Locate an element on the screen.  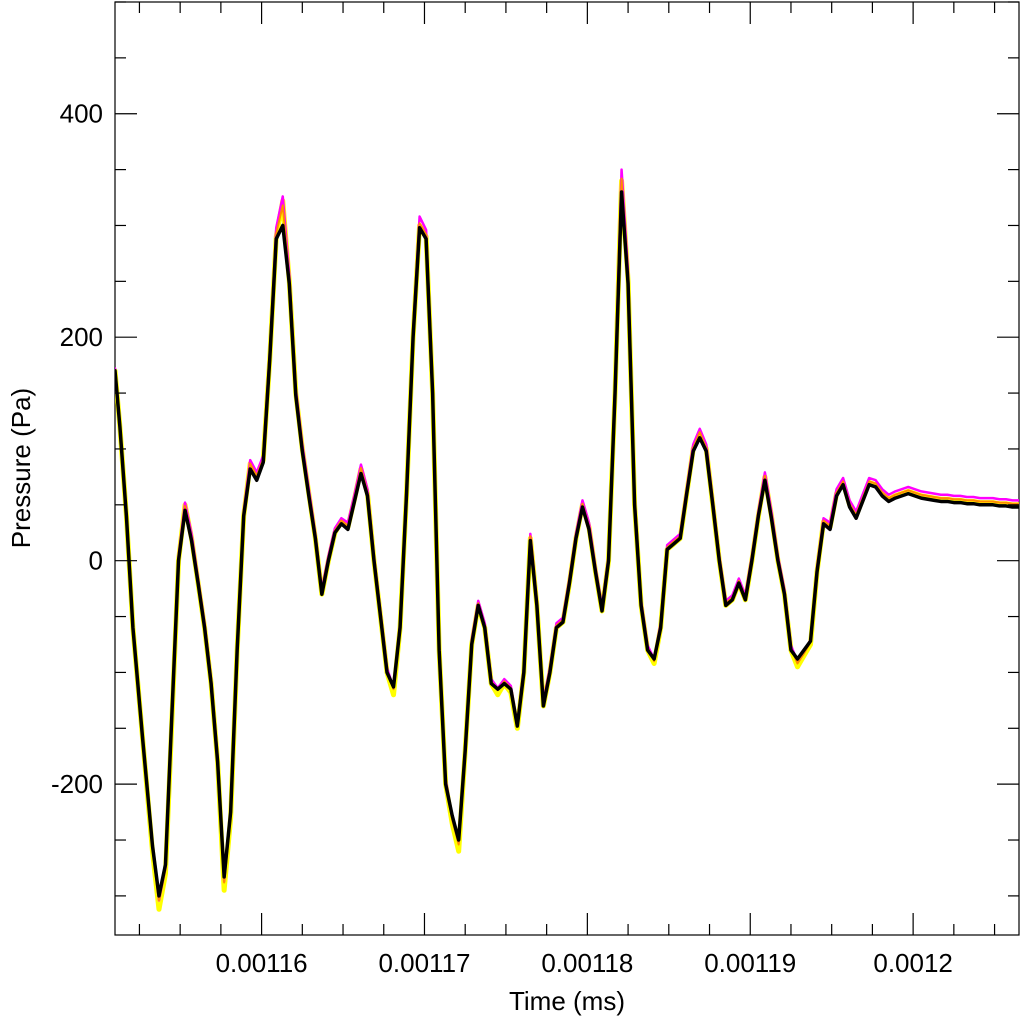
x-tick-label: 0.00116 is located at coordinates (262, 963).